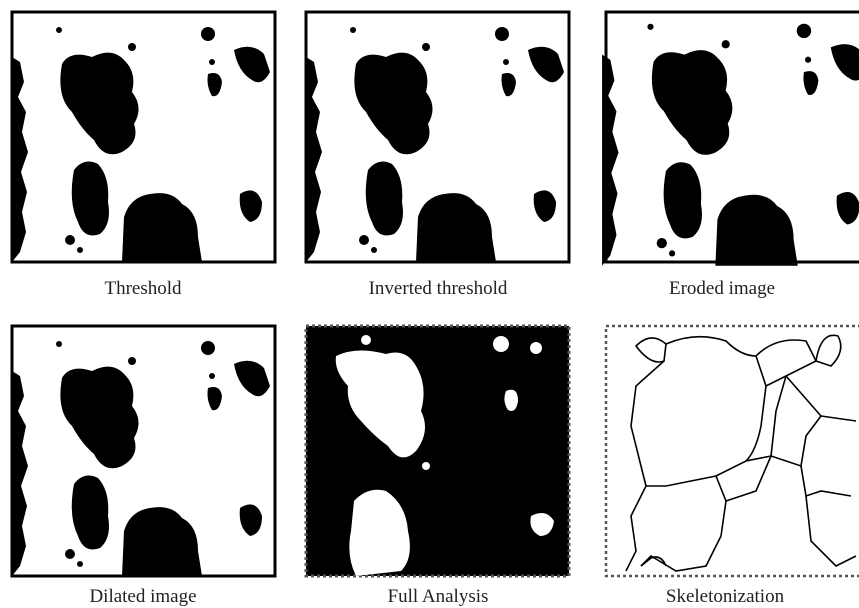 The height and width of the screenshot is (608, 859). What do you see at coordinates (437, 137) in the screenshot?
I see `panel-inverted-threshold` at bounding box center [437, 137].